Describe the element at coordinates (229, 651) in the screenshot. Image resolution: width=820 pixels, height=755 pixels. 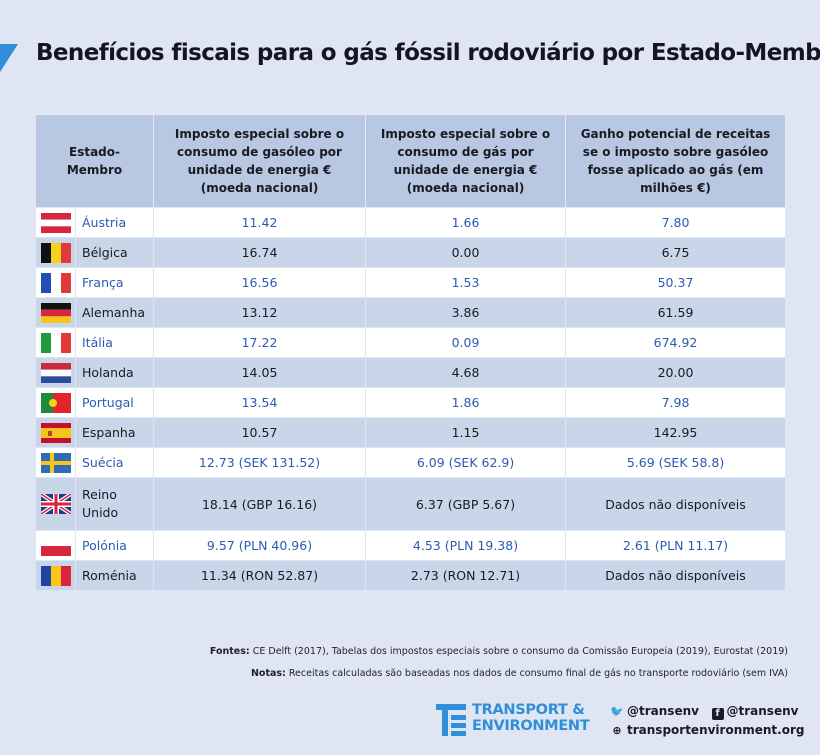
I see `sources-label: Fontes:` at that location.